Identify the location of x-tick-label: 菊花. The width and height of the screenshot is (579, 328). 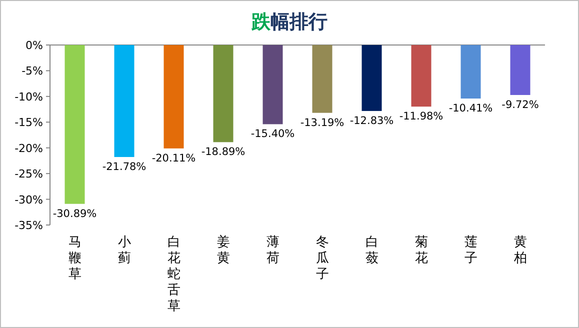
(421, 250).